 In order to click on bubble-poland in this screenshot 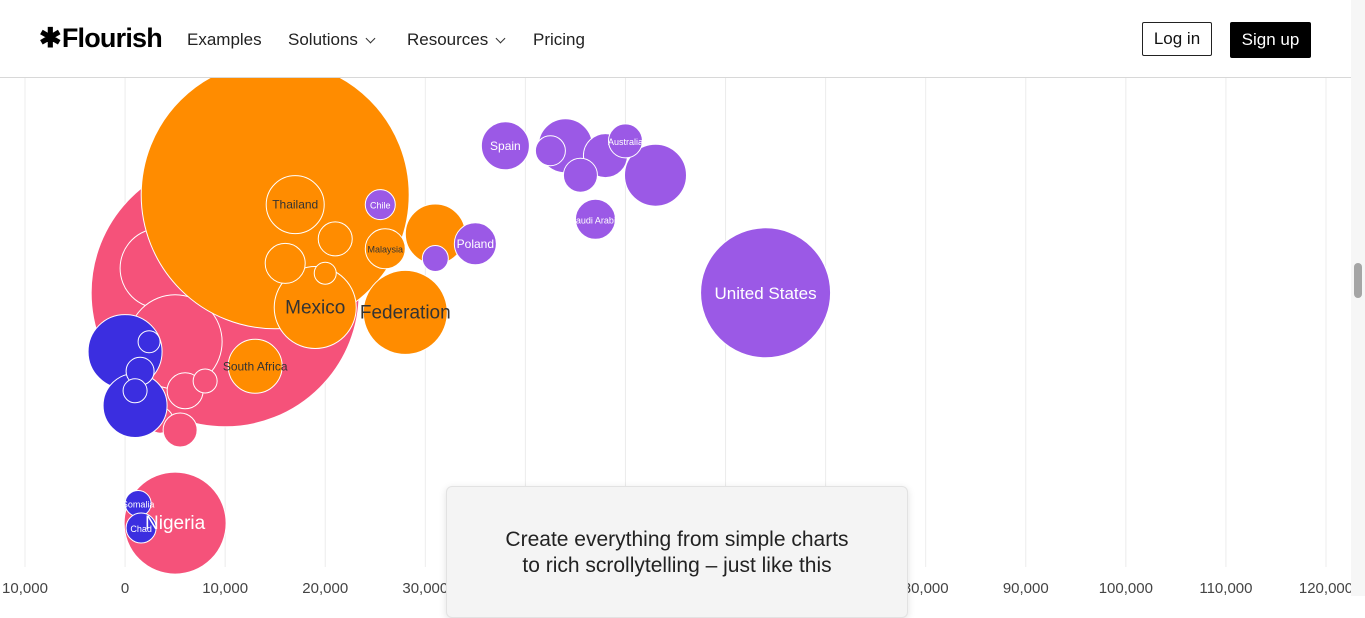, I will do `click(475, 244)`.